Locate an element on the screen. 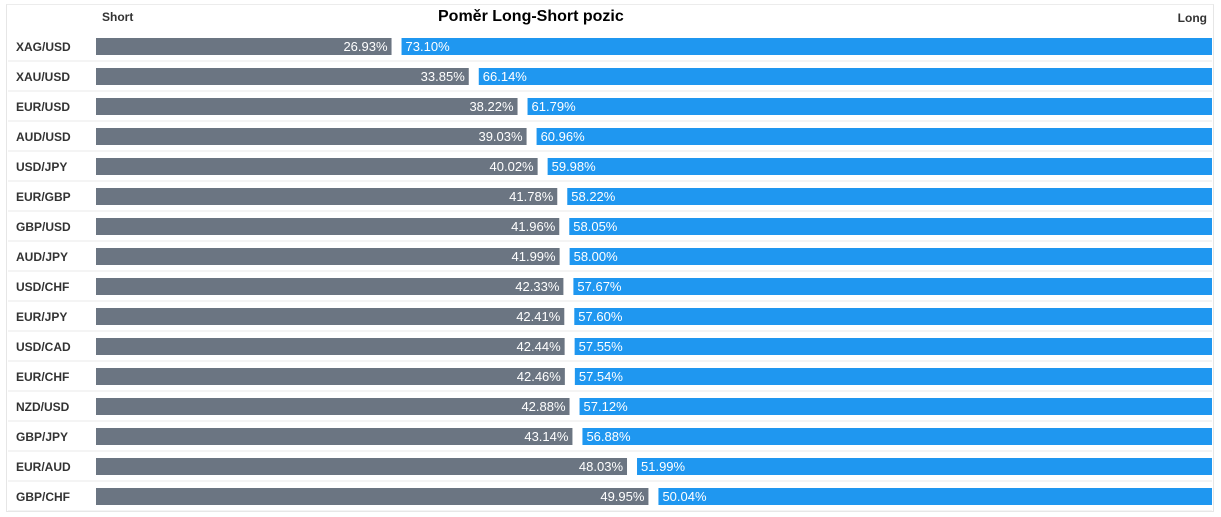 The image size is (1221, 517). category-label: EUR/USD is located at coordinates (43, 107).